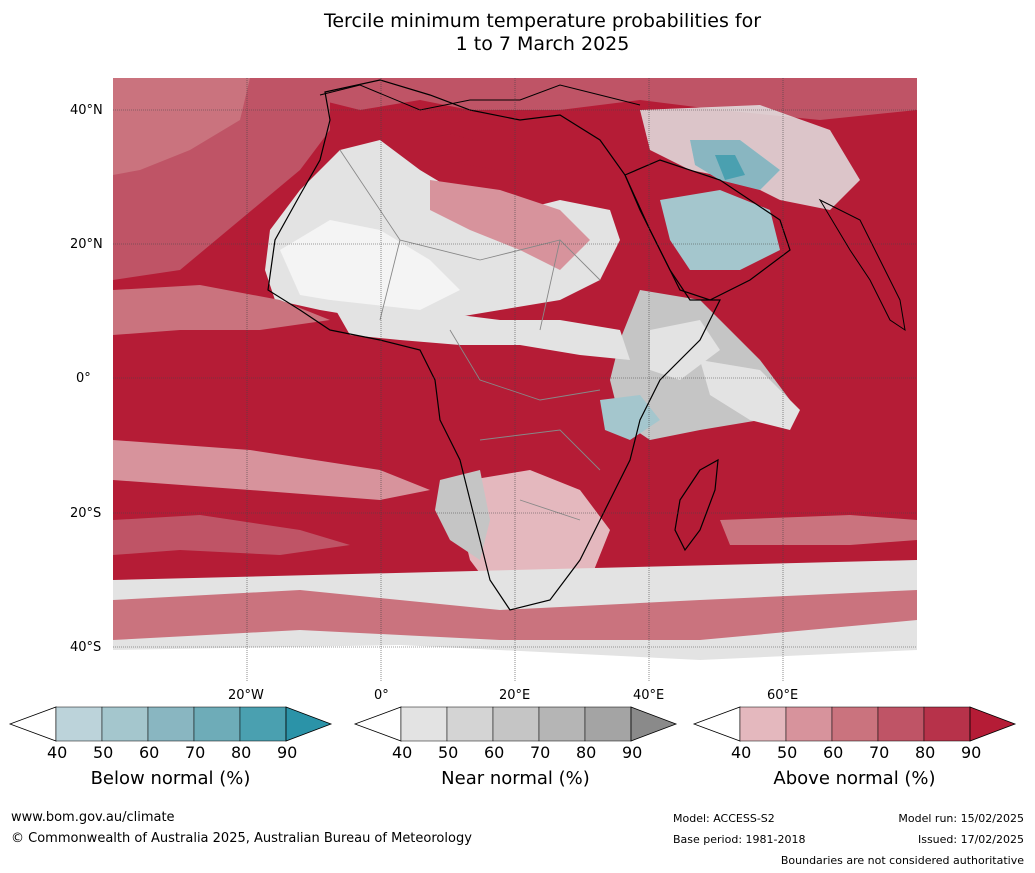  Describe the element at coordinates (181, 126) in the screenshot. I see `region-north-atlantic-light` at that location.